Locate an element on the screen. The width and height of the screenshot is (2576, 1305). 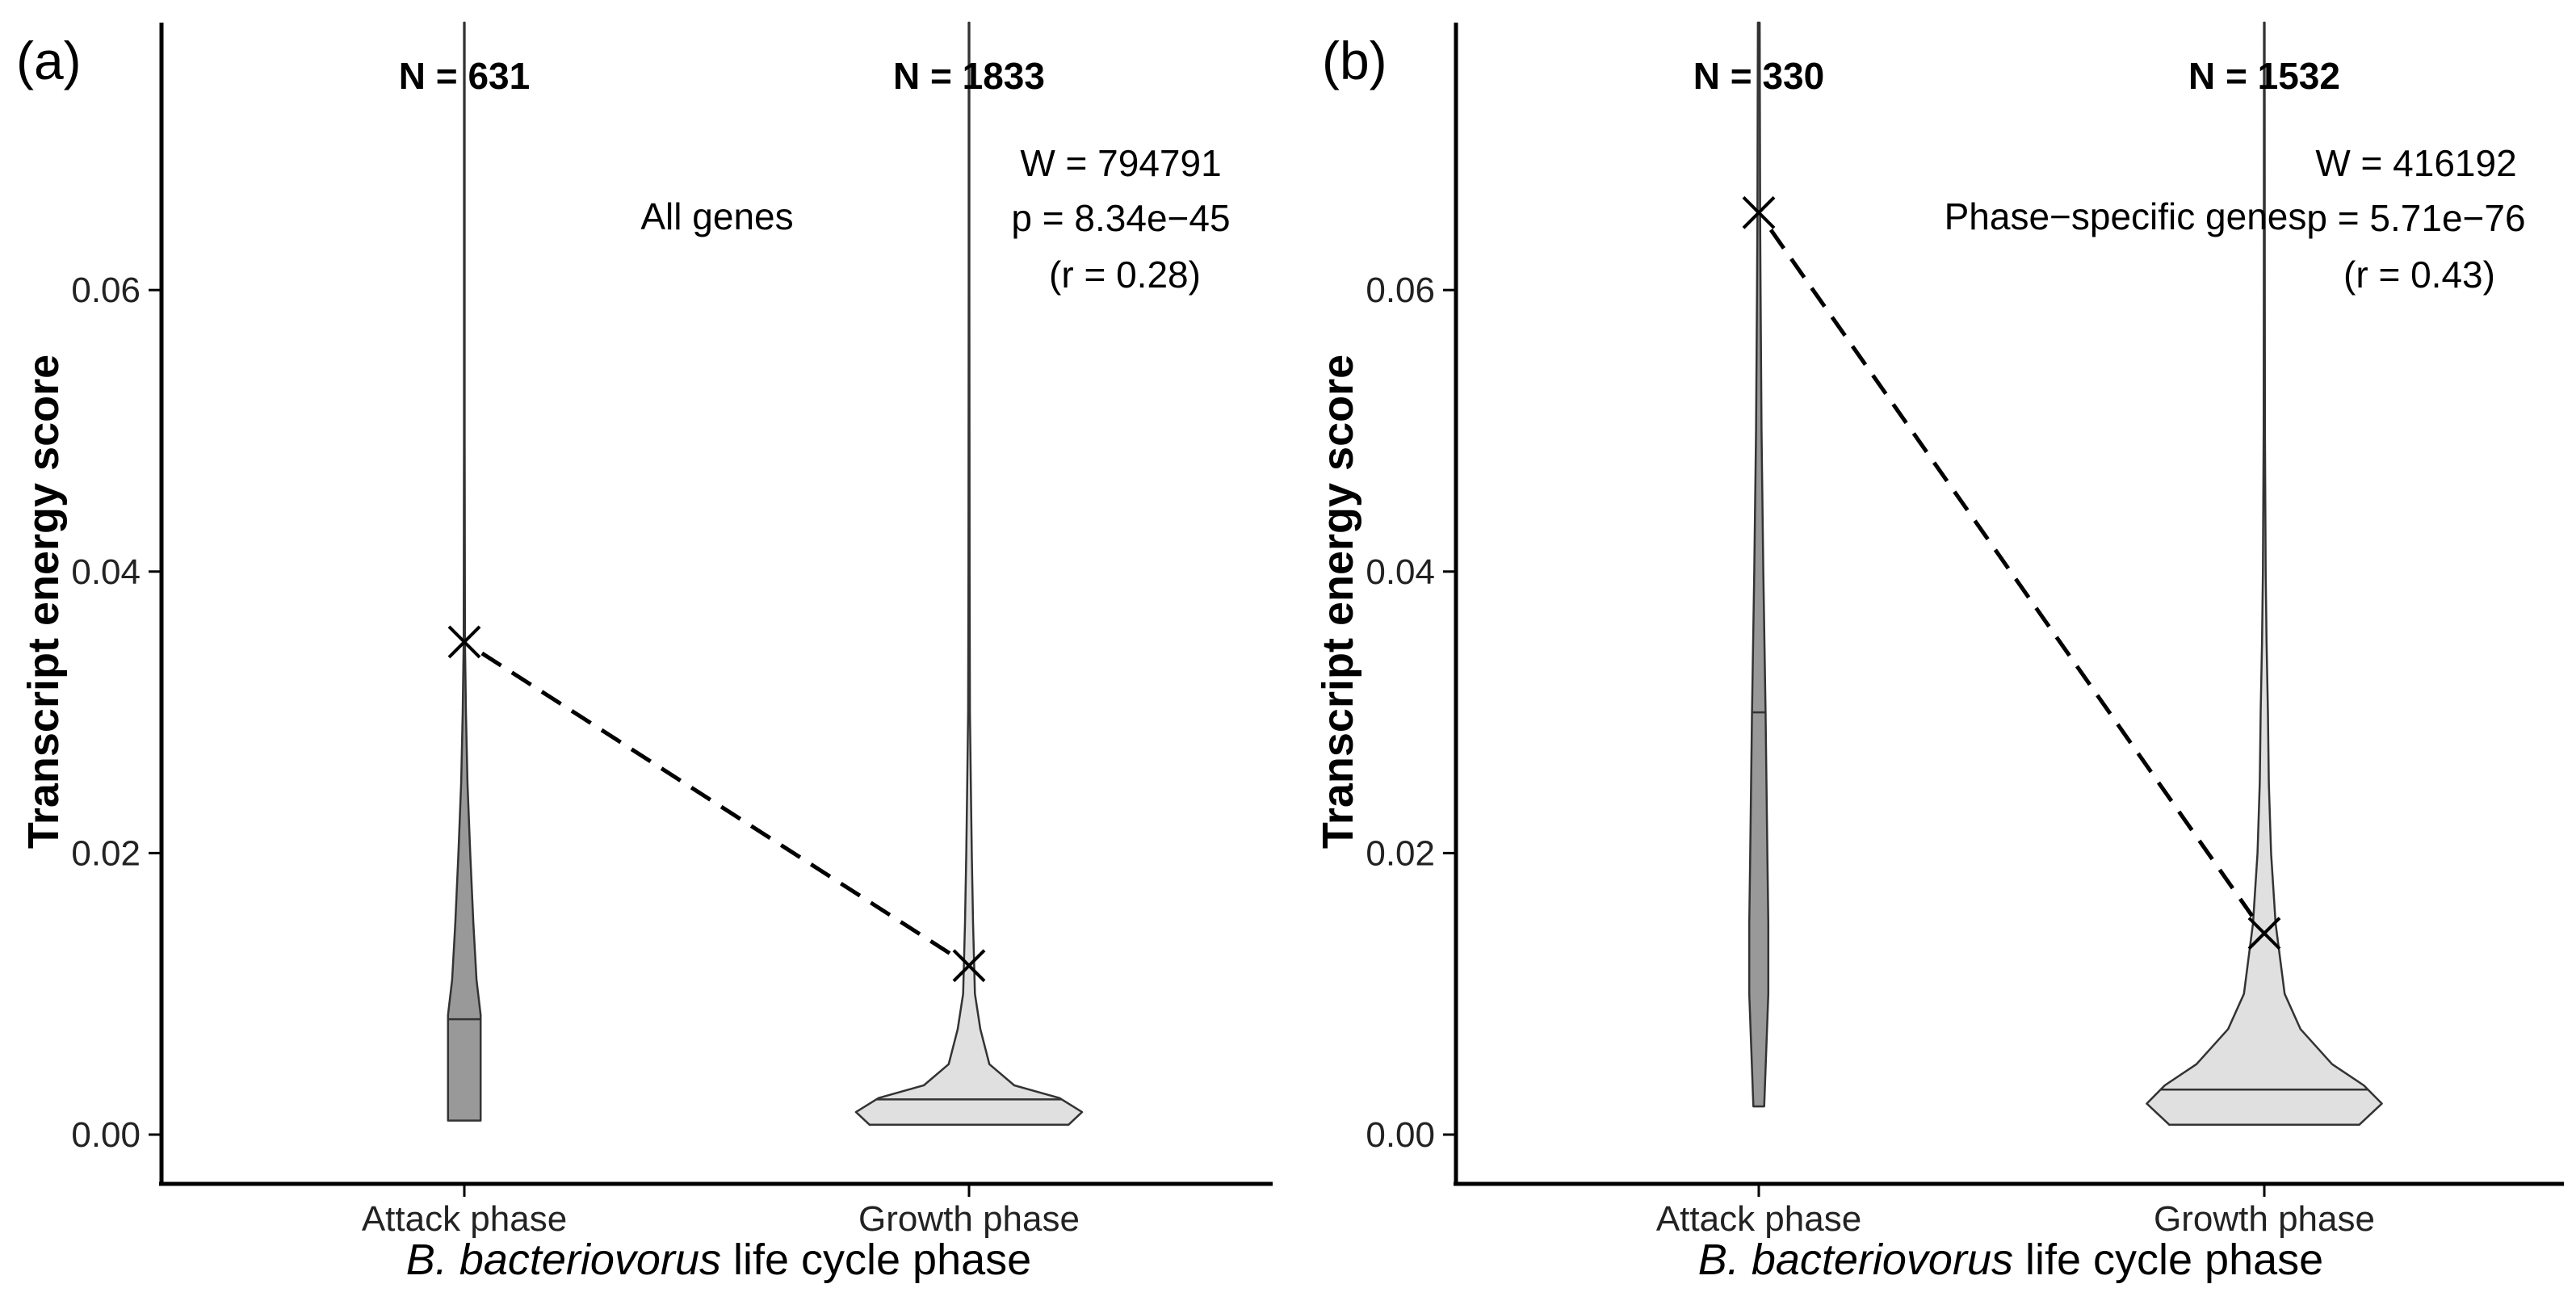
mean-connector-a is located at coordinates (716, 803).